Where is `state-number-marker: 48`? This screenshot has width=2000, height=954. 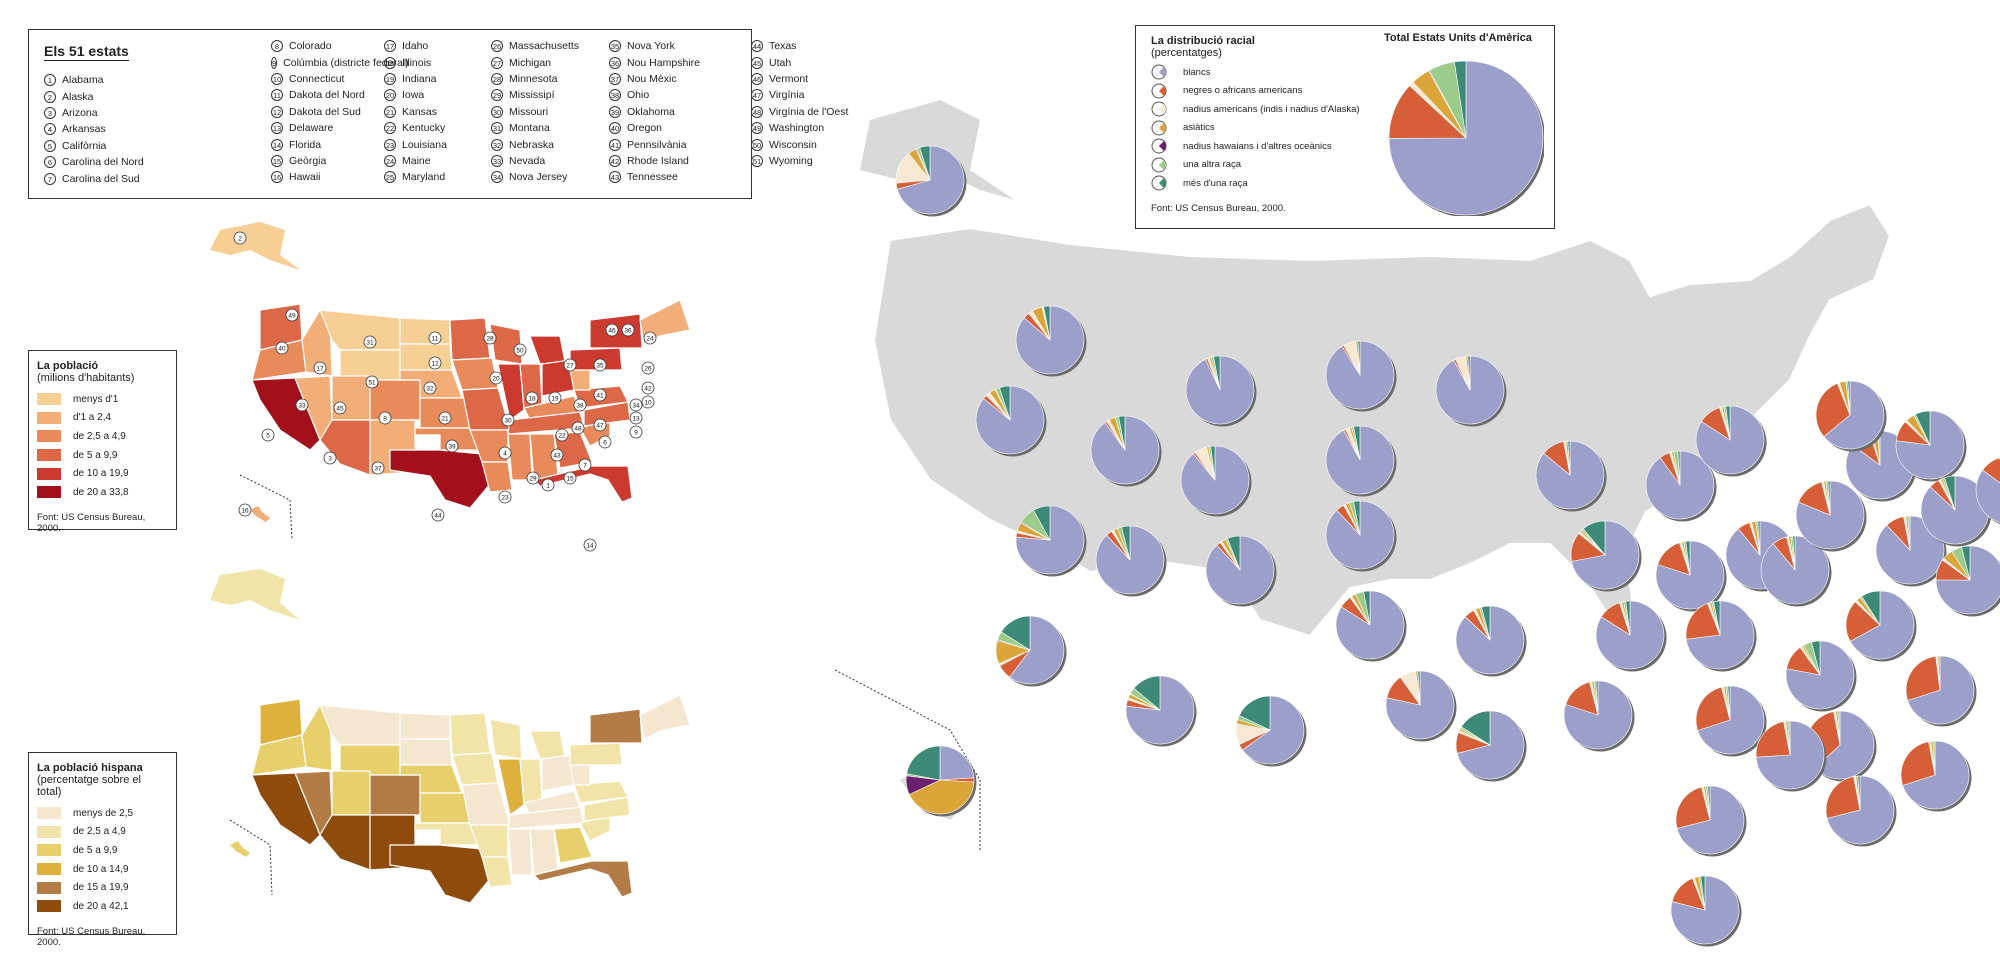 state-number-marker: 48 is located at coordinates (578, 428).